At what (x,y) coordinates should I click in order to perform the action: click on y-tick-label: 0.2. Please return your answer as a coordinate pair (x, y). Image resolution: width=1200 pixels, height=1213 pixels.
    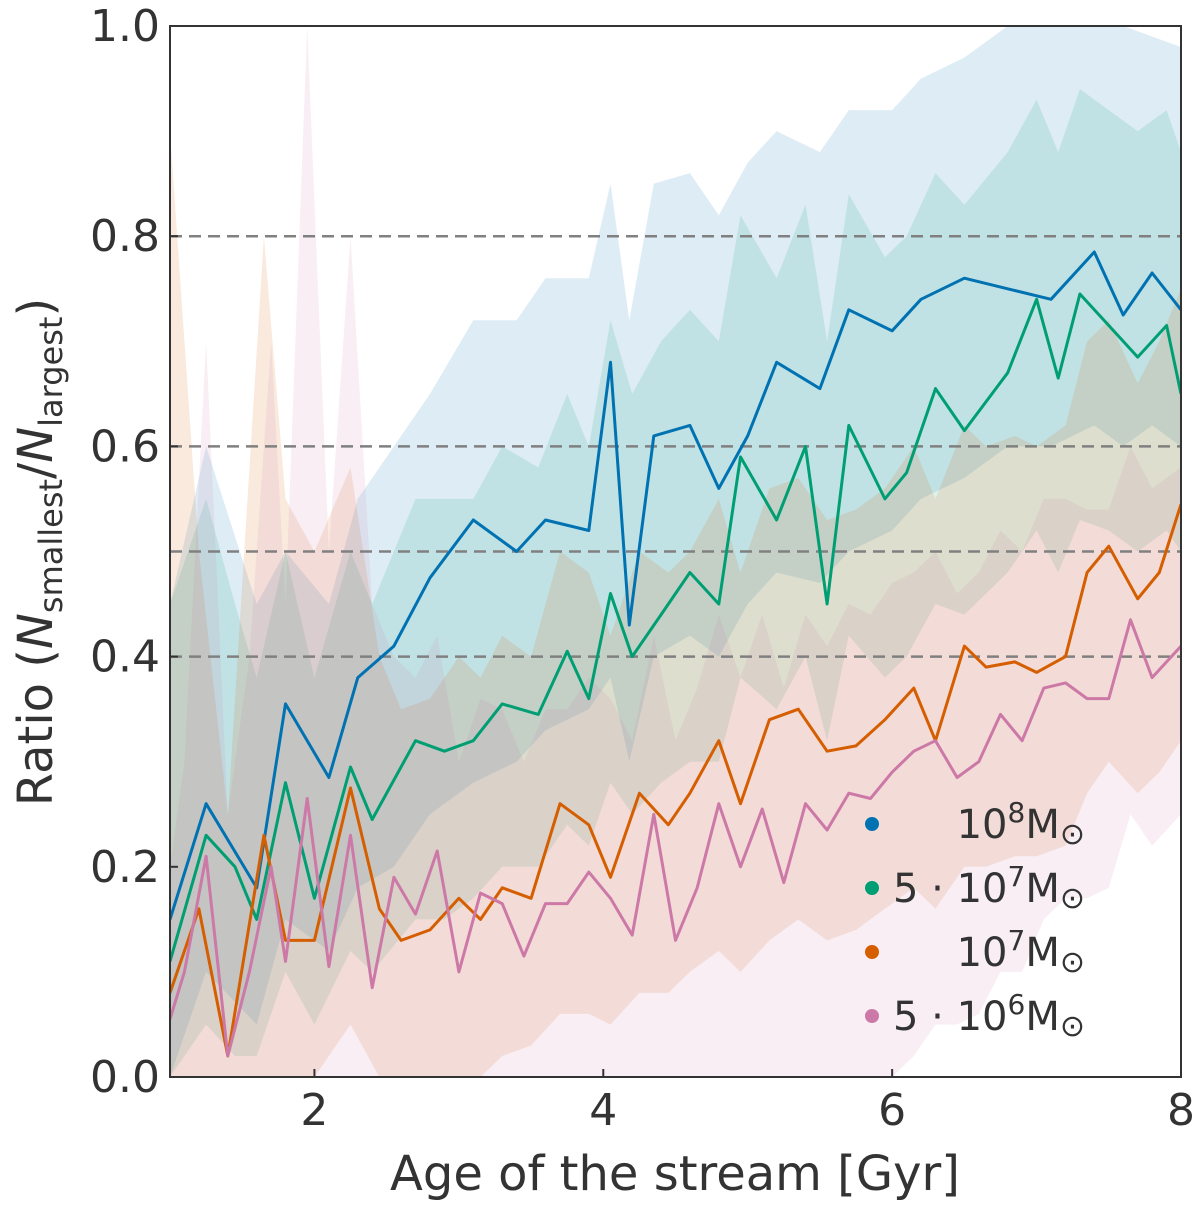
    Looking at the image, I should click on (125, 867).